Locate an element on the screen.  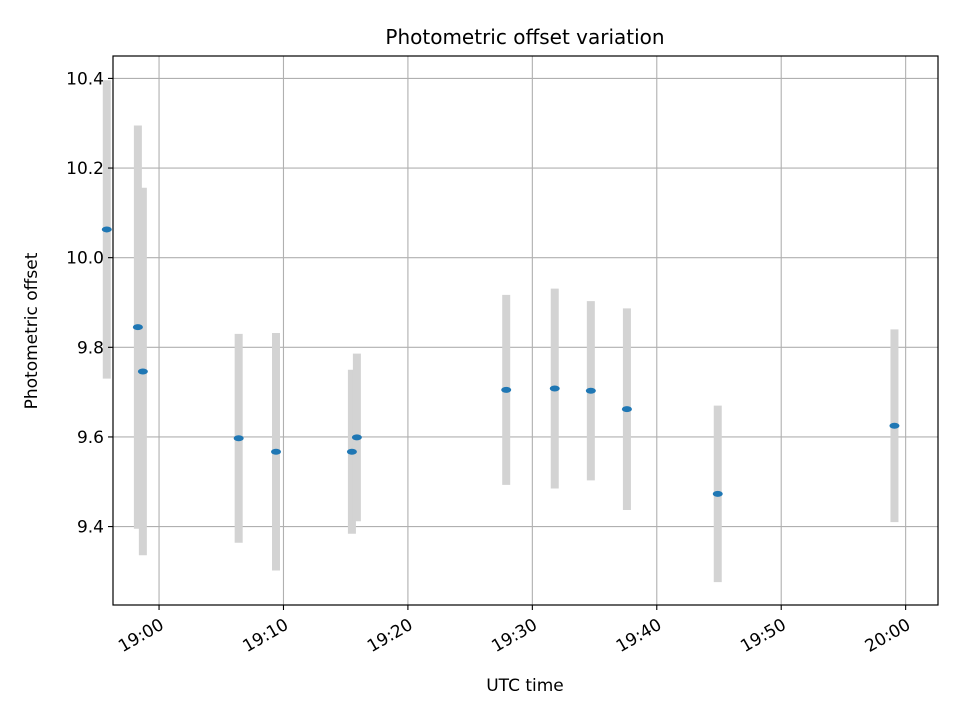
x-tick-label: 20:00 is located at coordinates (888, 636).